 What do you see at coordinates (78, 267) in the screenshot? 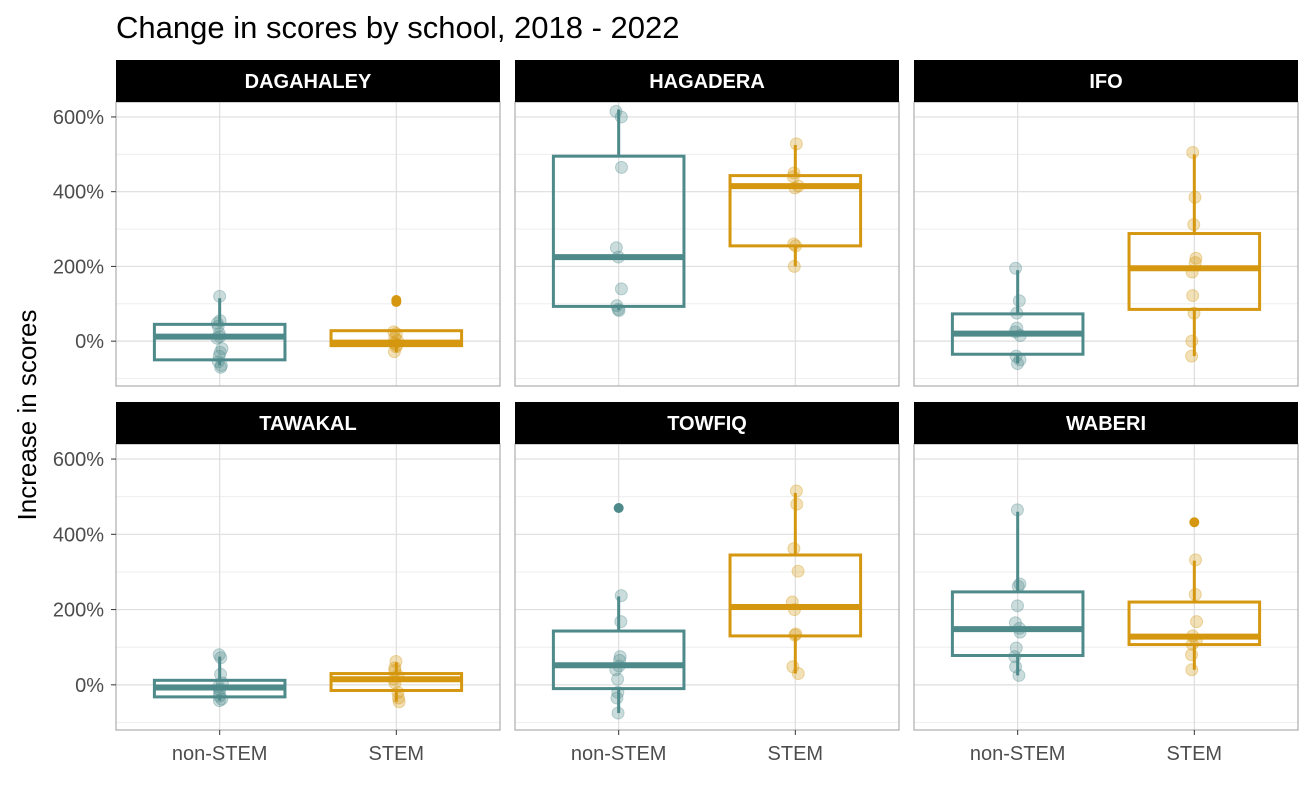
I see `y-tick-label: 200%` at bounding box center [78, 267].